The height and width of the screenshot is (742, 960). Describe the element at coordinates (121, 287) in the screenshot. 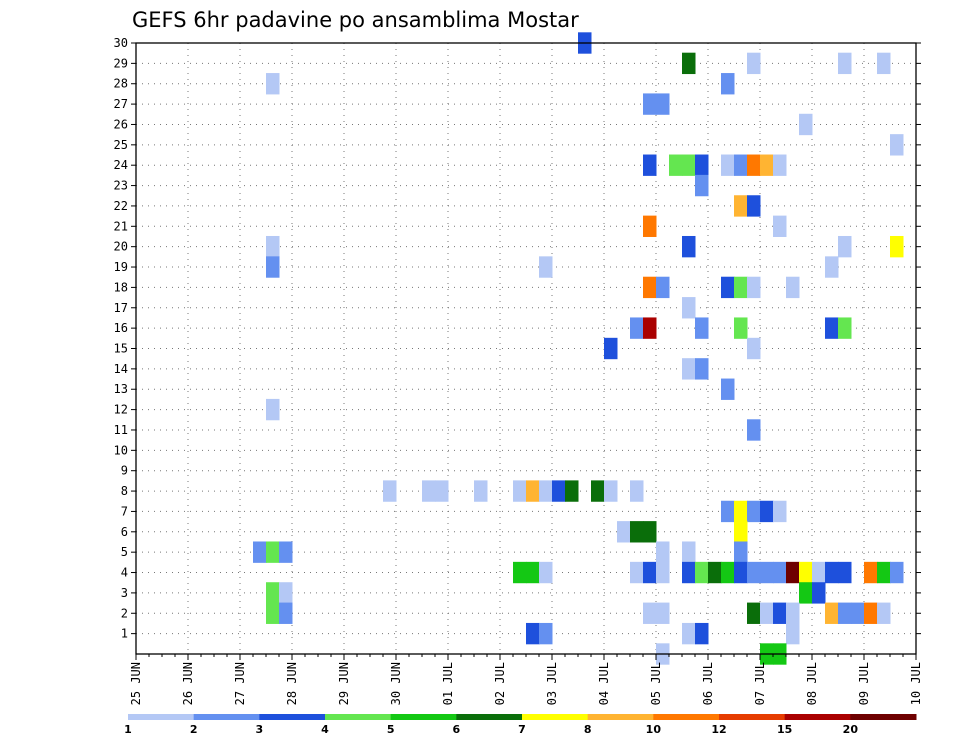

I see `y-tick-label: 18` at that location.